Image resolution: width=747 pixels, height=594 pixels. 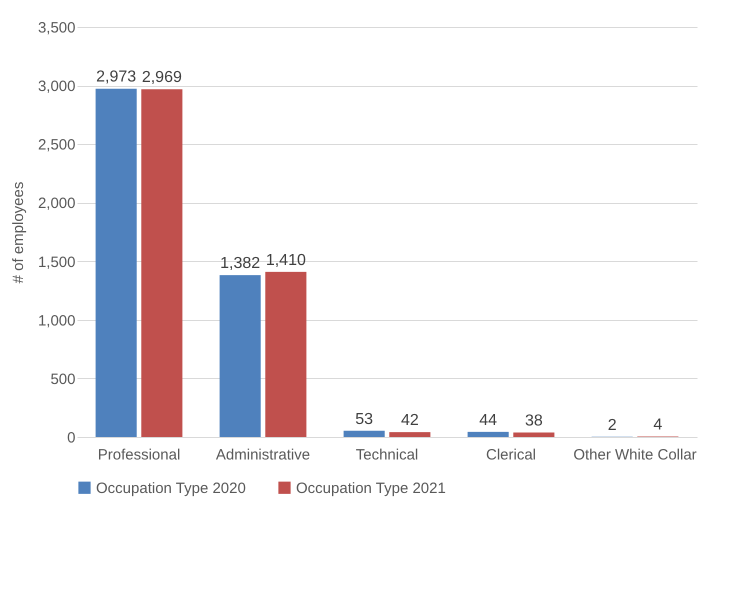 What do you see at coordinates (57, 28) in the screenshot?
I see `y-tick-label: 3,500` at bounding box center [57, 28].